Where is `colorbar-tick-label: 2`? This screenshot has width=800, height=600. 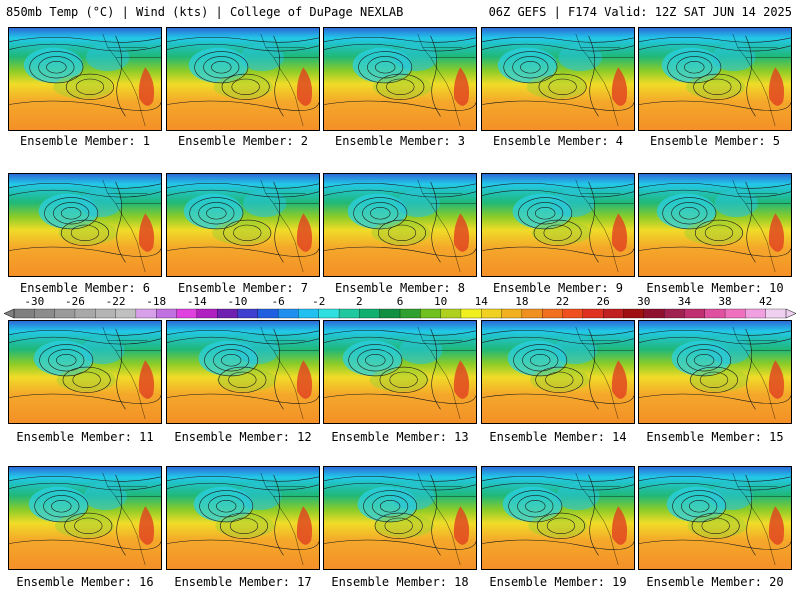 colorbar-tick-label: 2 is located at coordinates (359, 301).